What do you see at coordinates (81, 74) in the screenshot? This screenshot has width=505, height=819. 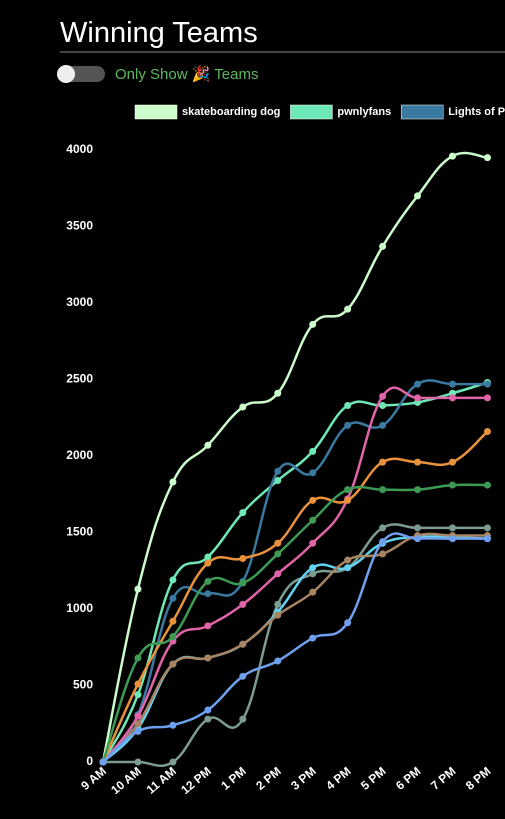 I see `toggle` at bounding box center [81, 74].